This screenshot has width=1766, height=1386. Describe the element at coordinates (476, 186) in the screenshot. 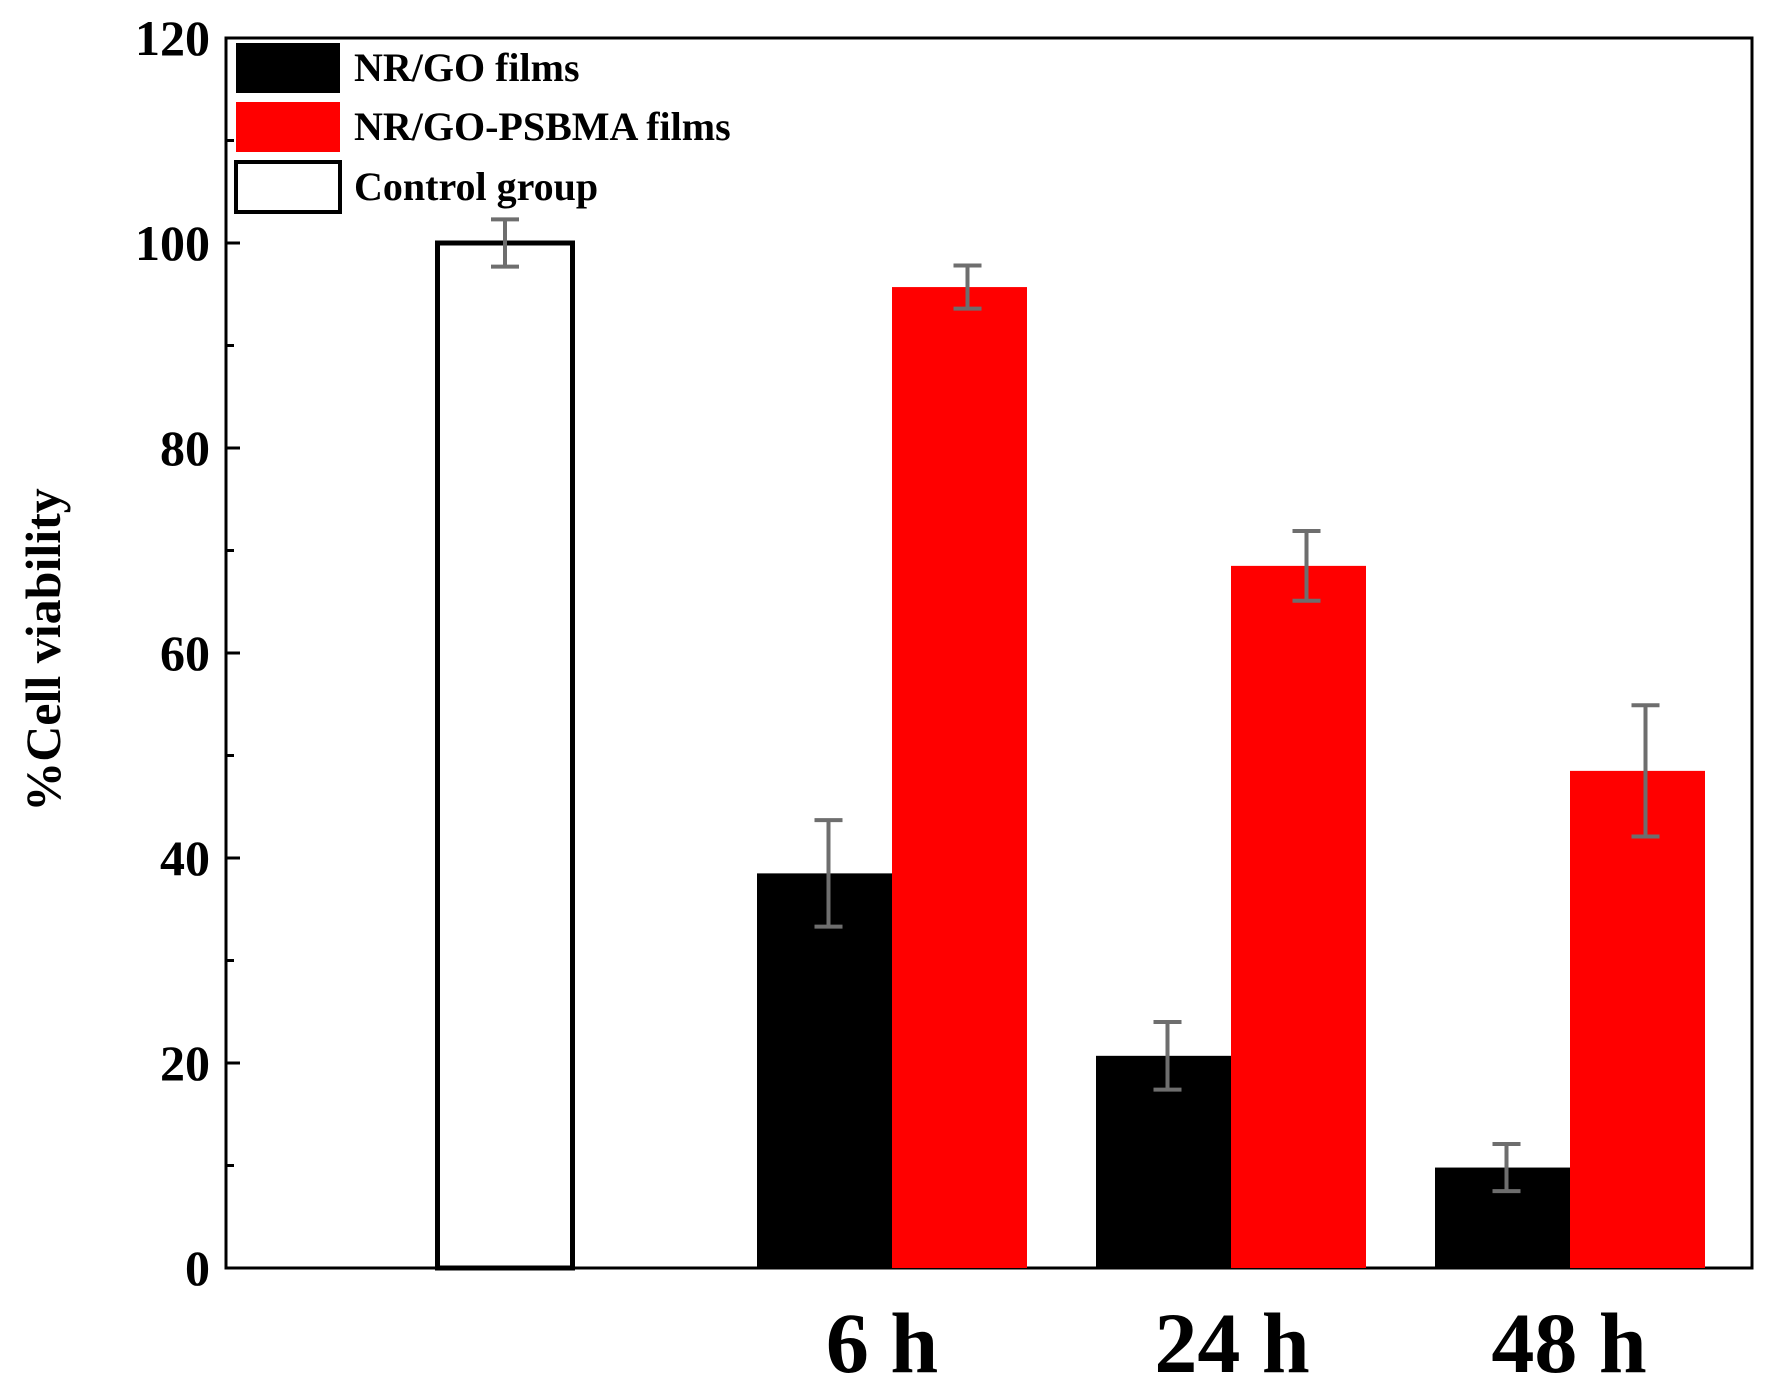

I see `legend-label: Control group` at that location.